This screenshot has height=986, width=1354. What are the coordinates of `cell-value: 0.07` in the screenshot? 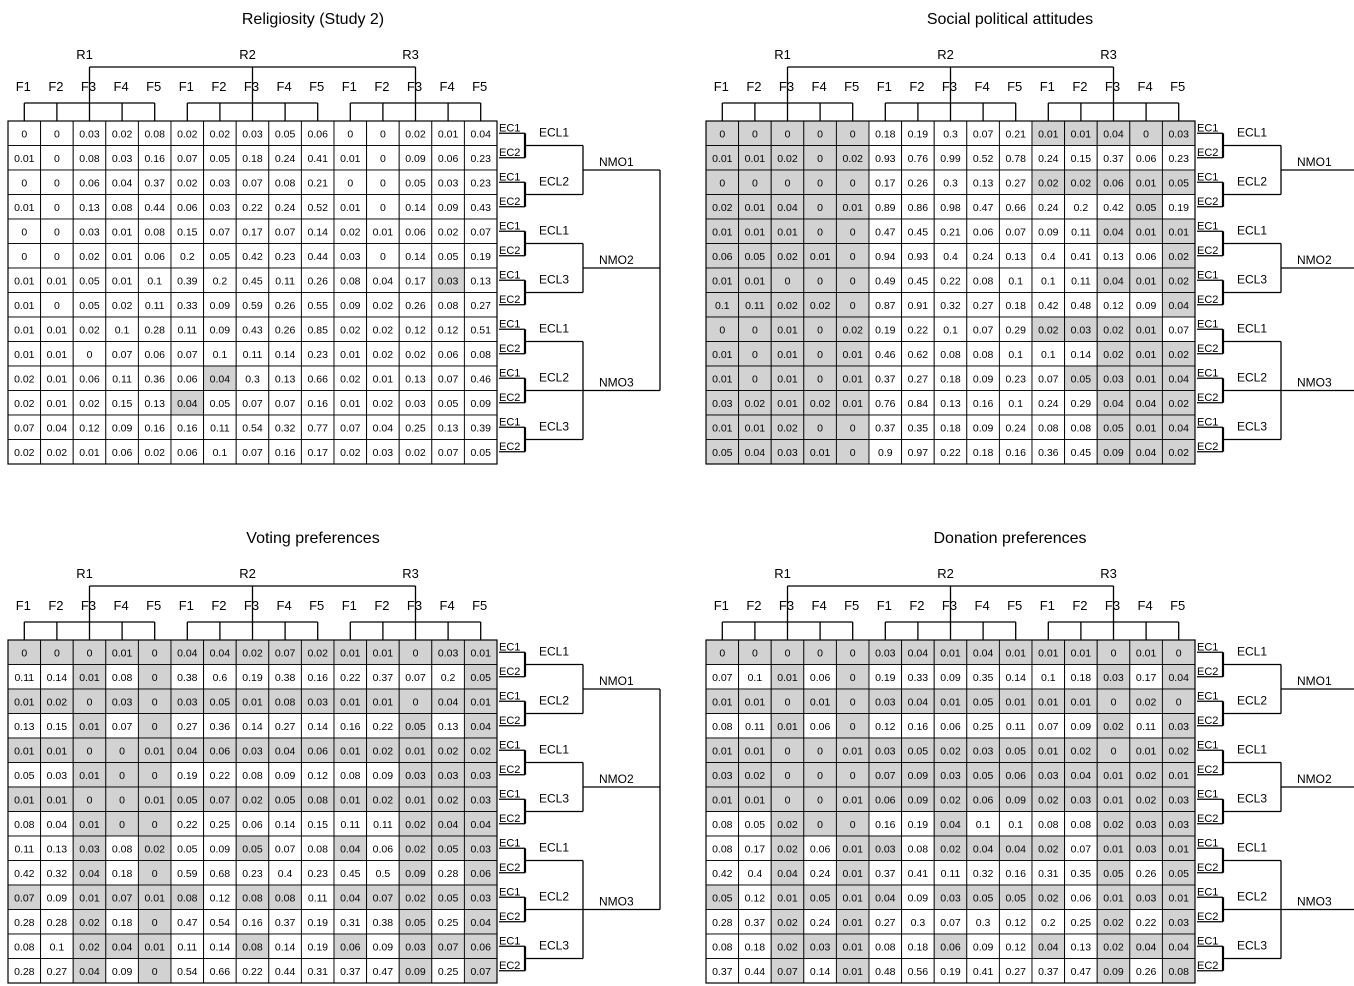 It's located at (1048, 727).